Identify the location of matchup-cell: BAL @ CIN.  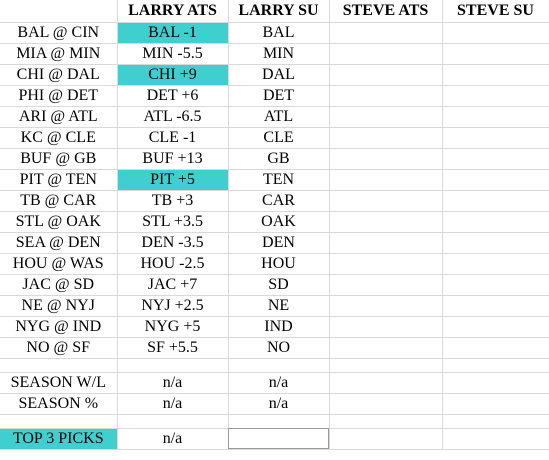
(59, 33).